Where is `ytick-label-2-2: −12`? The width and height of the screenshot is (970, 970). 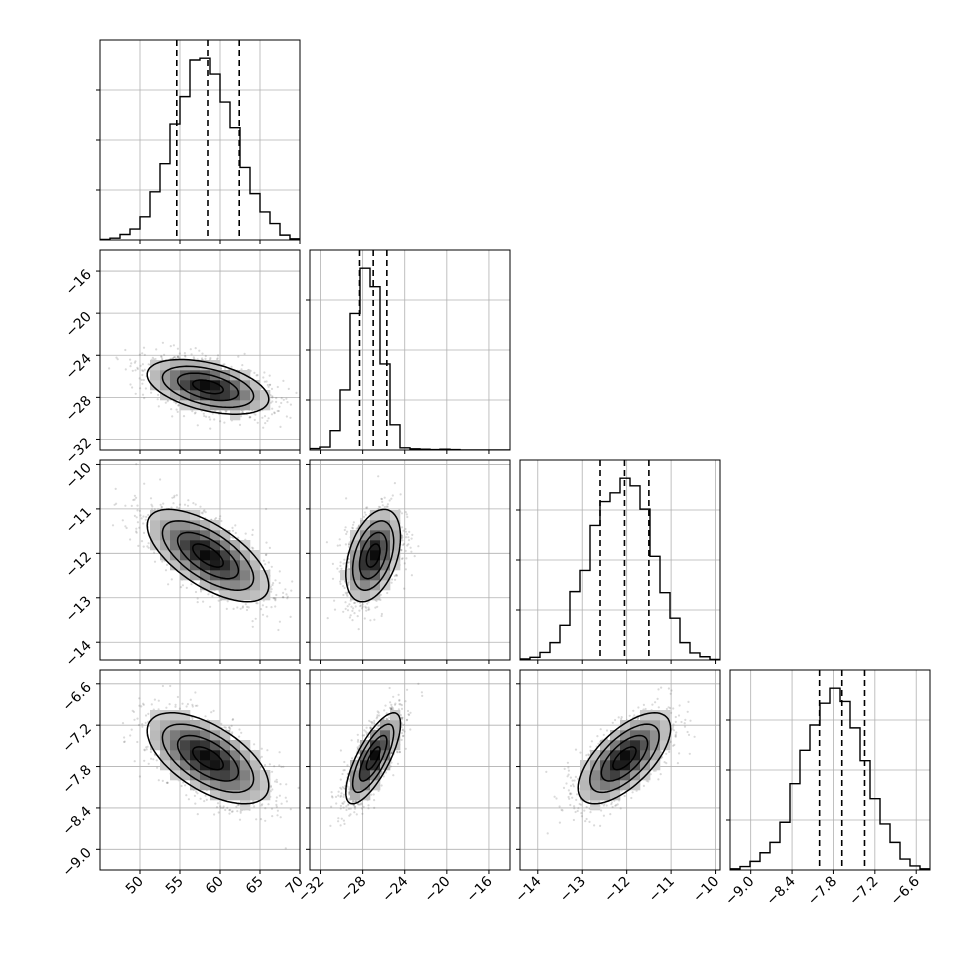
ytick-label-2-2: −12 is located at coordinates (79, 565).